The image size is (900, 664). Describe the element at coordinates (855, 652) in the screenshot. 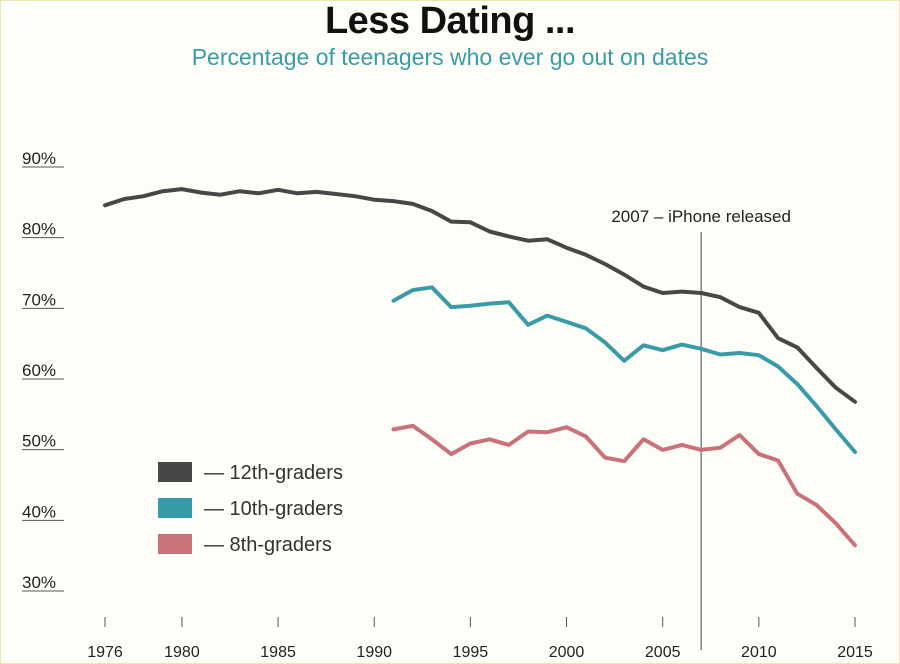

I see `x-tick-label: 2015` at that location.